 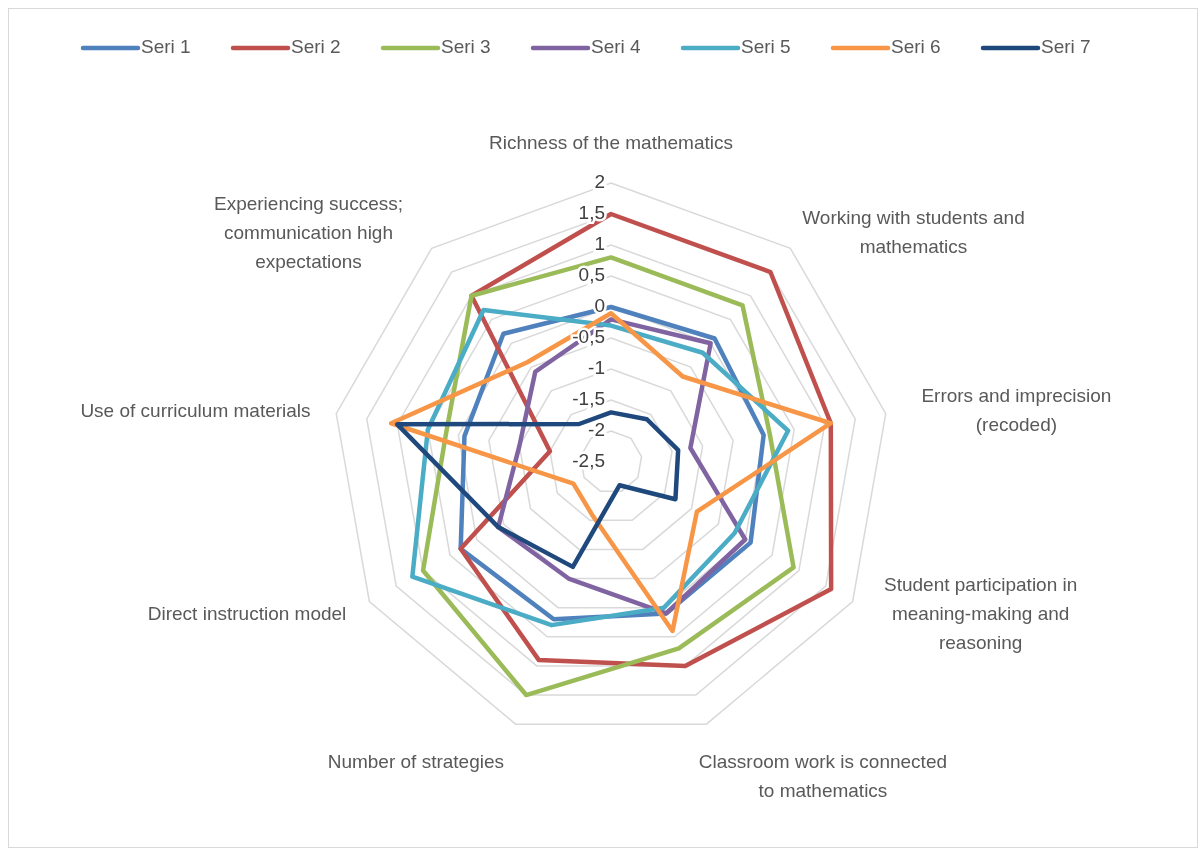 What do you see at coordinates (766, 47) in the screenshot?
I see `legend-label: Seri 5` at bounding box center [766, 47].